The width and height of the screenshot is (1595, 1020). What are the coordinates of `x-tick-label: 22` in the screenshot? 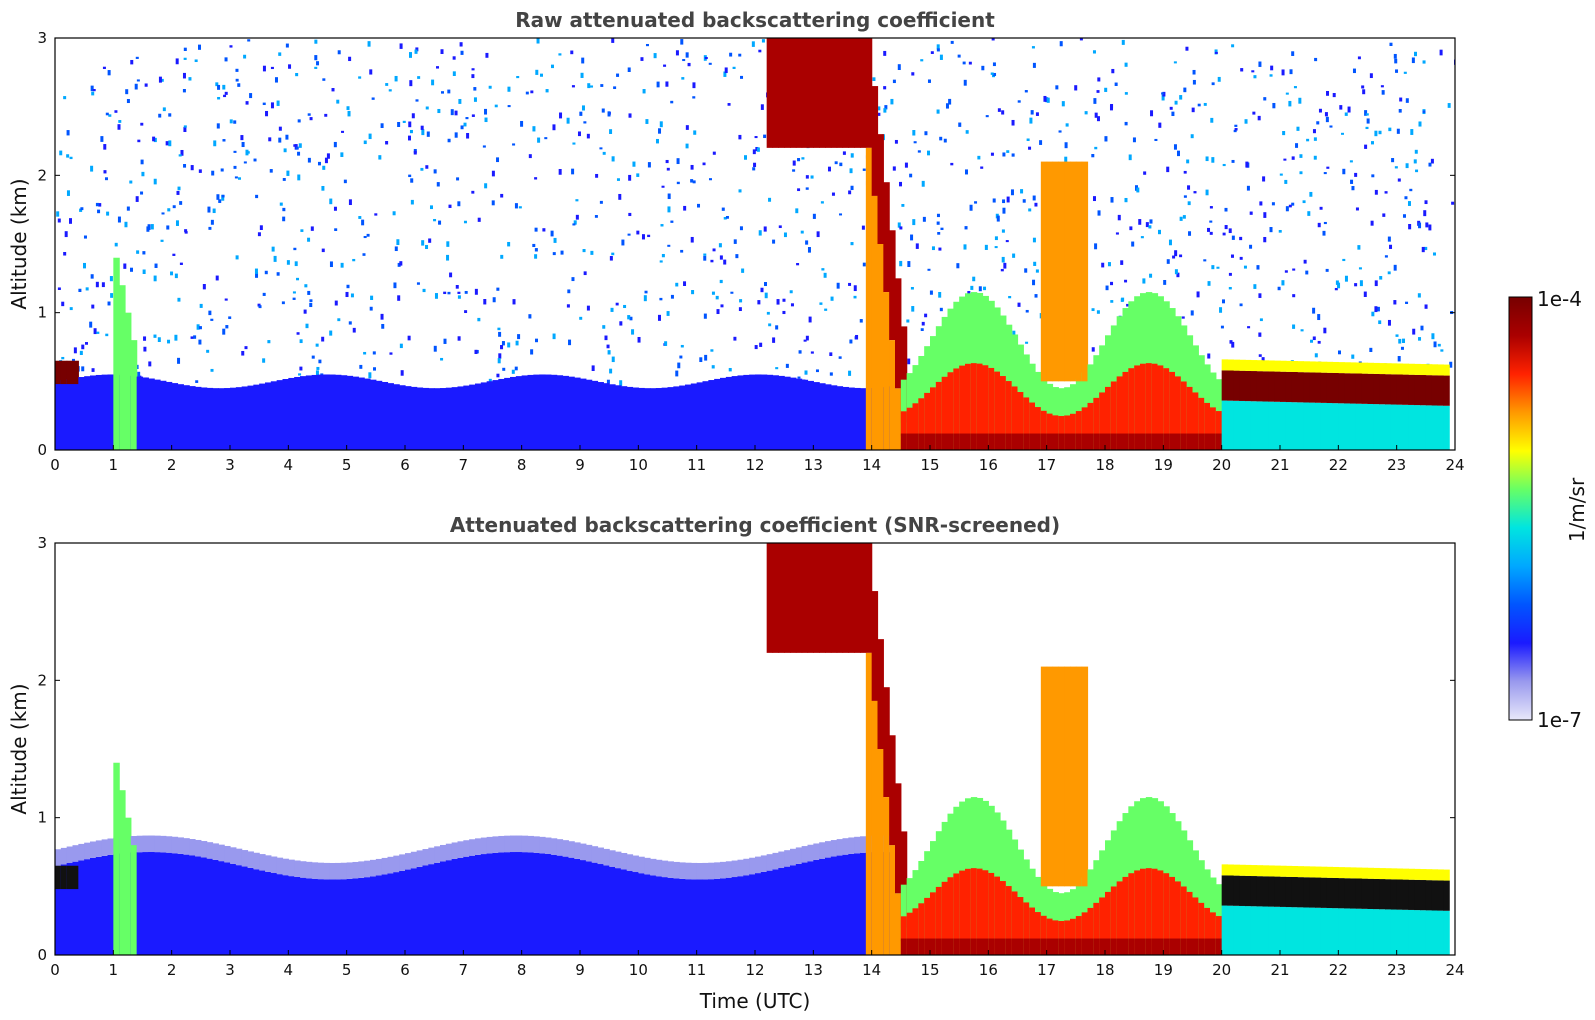 It's located at (1338, 970).